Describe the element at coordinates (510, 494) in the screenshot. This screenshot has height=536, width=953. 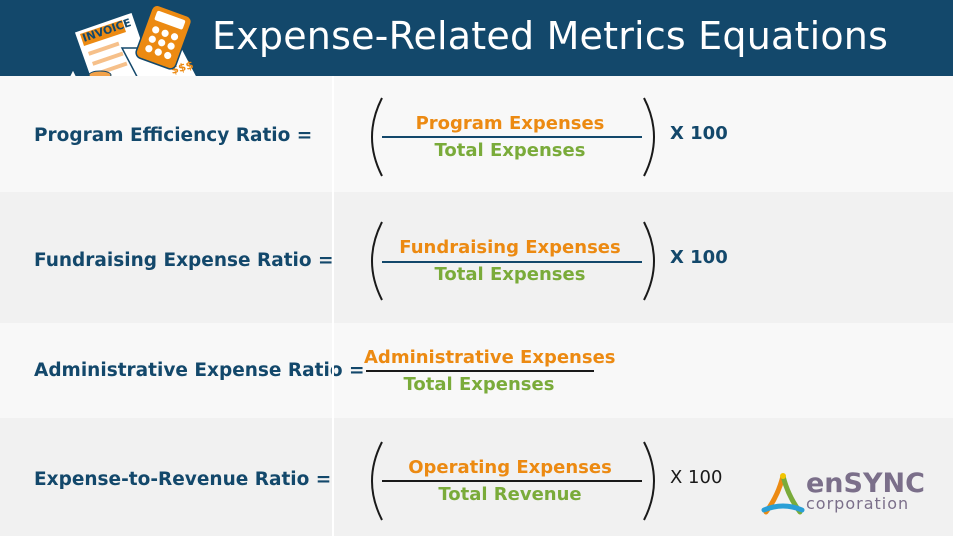
I see `denominator: Total Revenue` at that location.